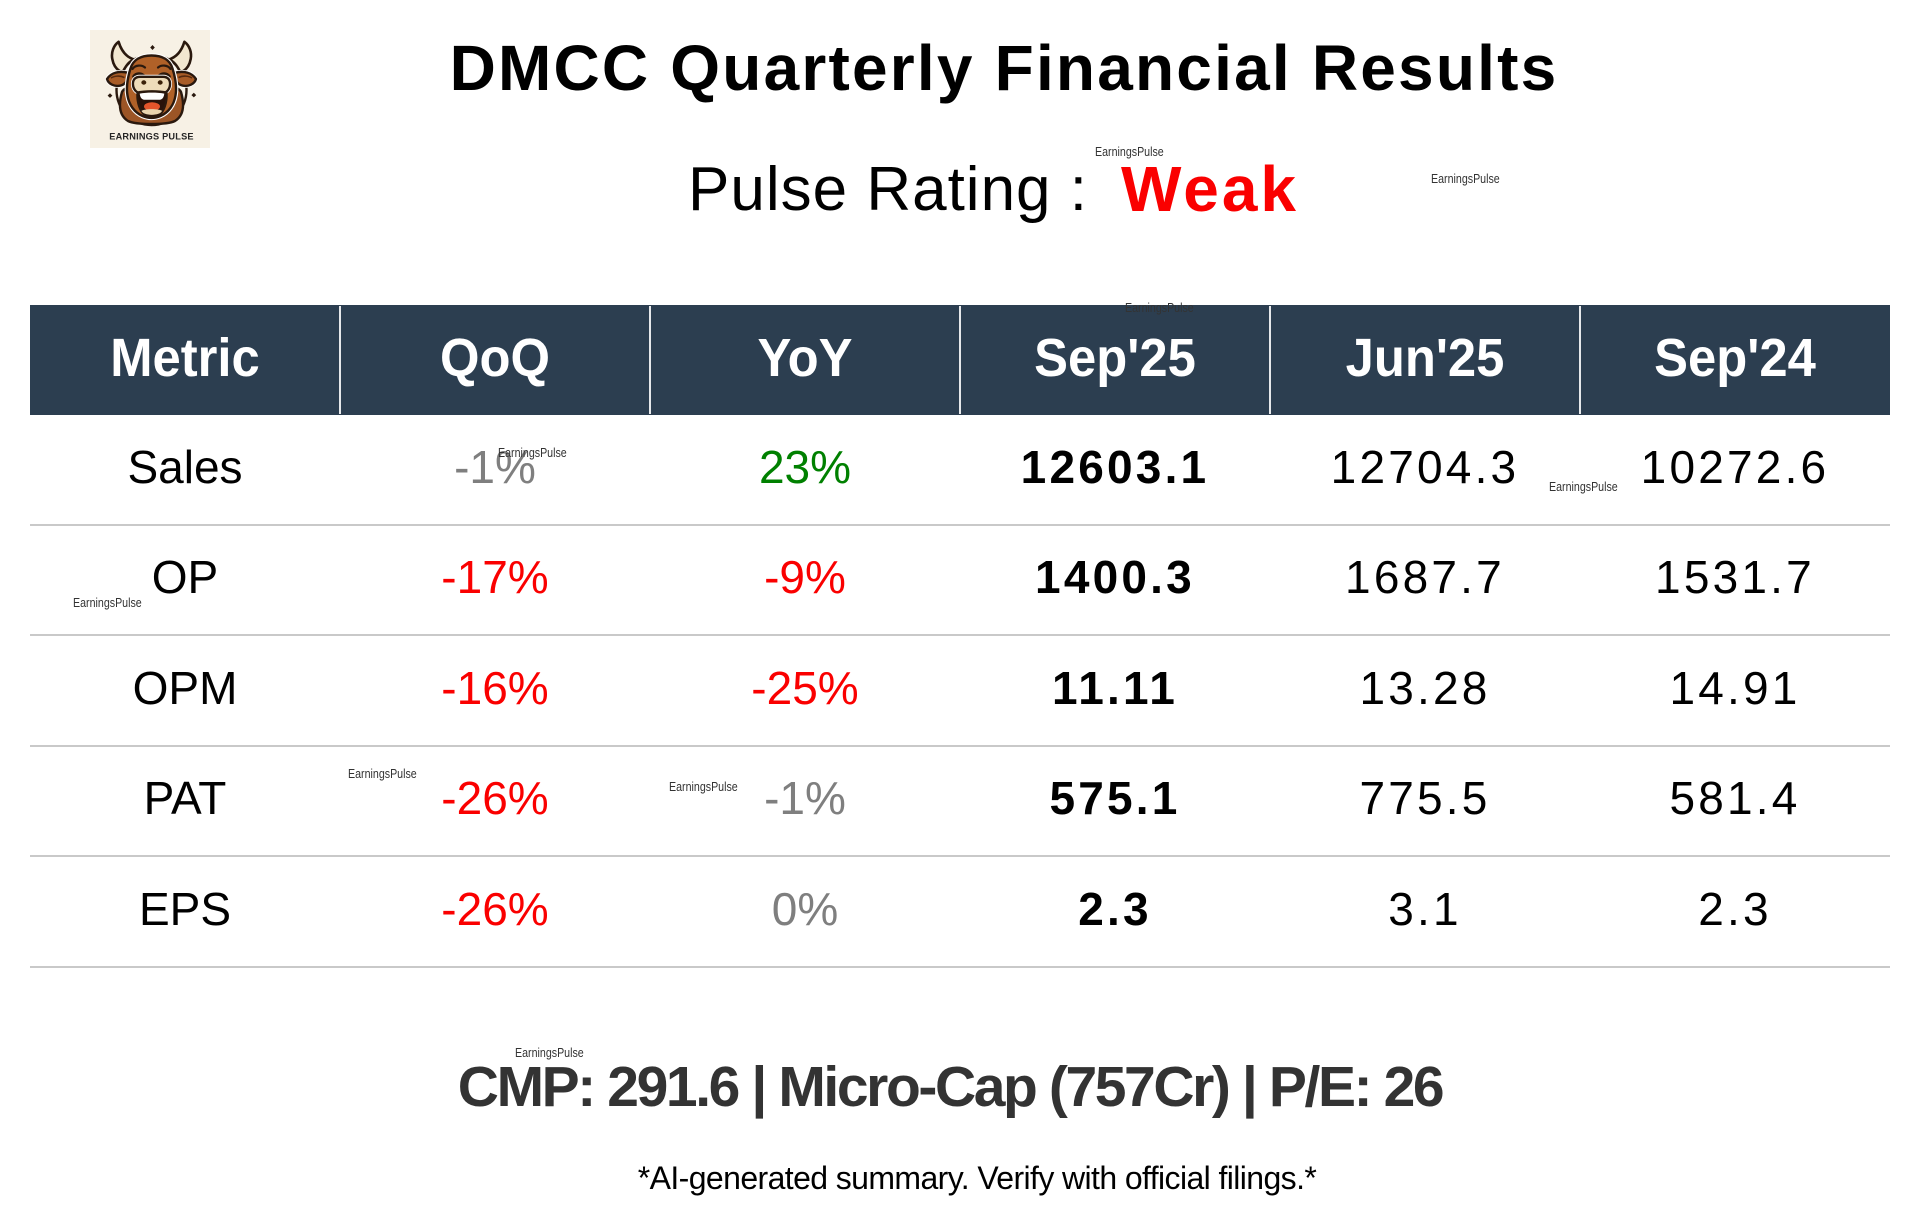  What do you see at coordinates (151, 137) in the screenshot?
I see `svg-text: EARNINGS PULSE` at bounding box center [151, 137].